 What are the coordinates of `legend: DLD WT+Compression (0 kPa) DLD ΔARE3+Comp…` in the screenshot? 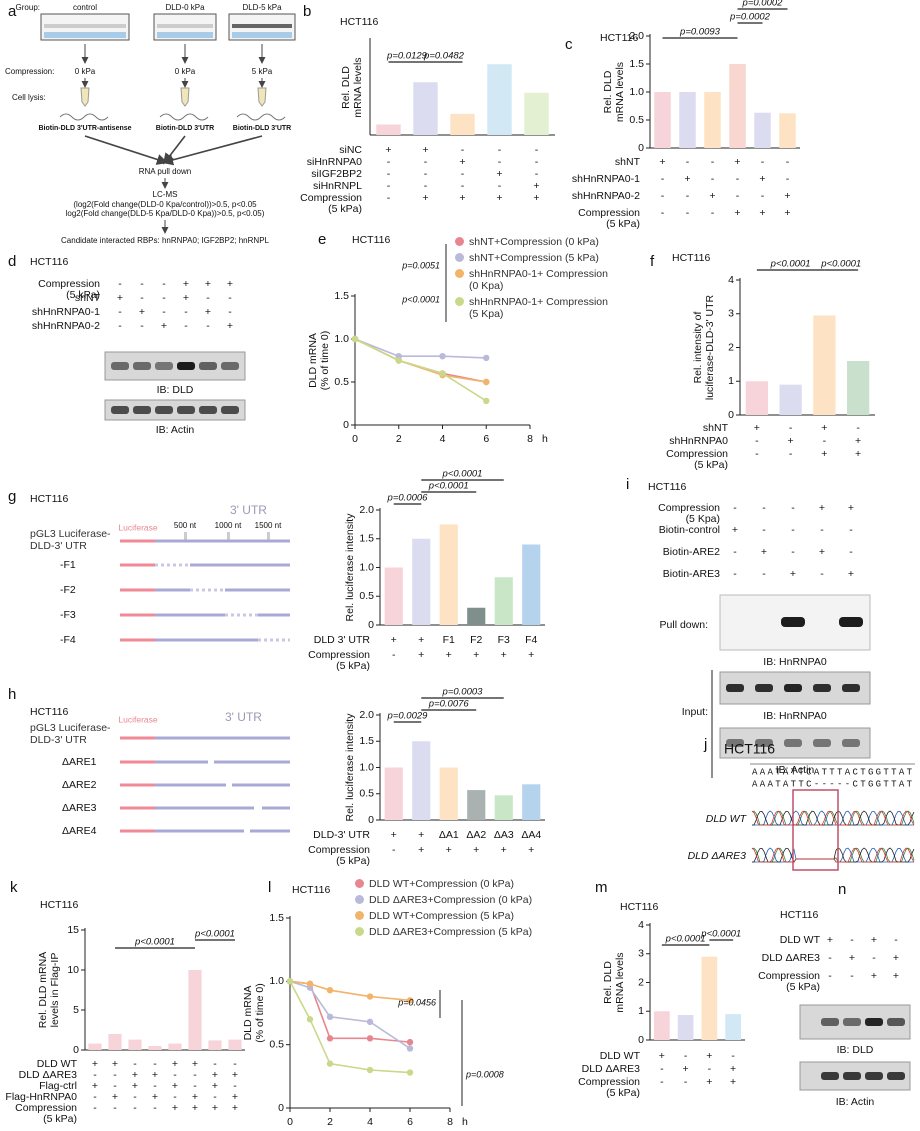 It's located at (472, 910).